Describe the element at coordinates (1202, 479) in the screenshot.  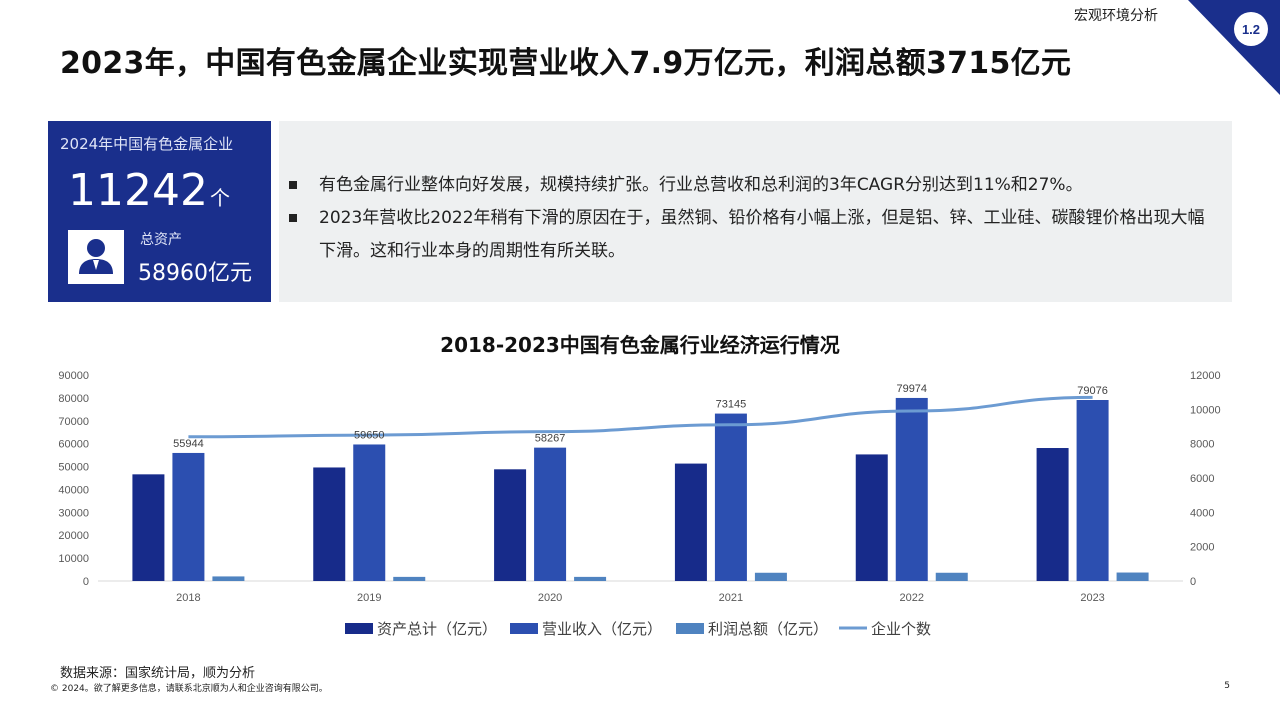
I see `y-right-tick-label: 6000` at that location.